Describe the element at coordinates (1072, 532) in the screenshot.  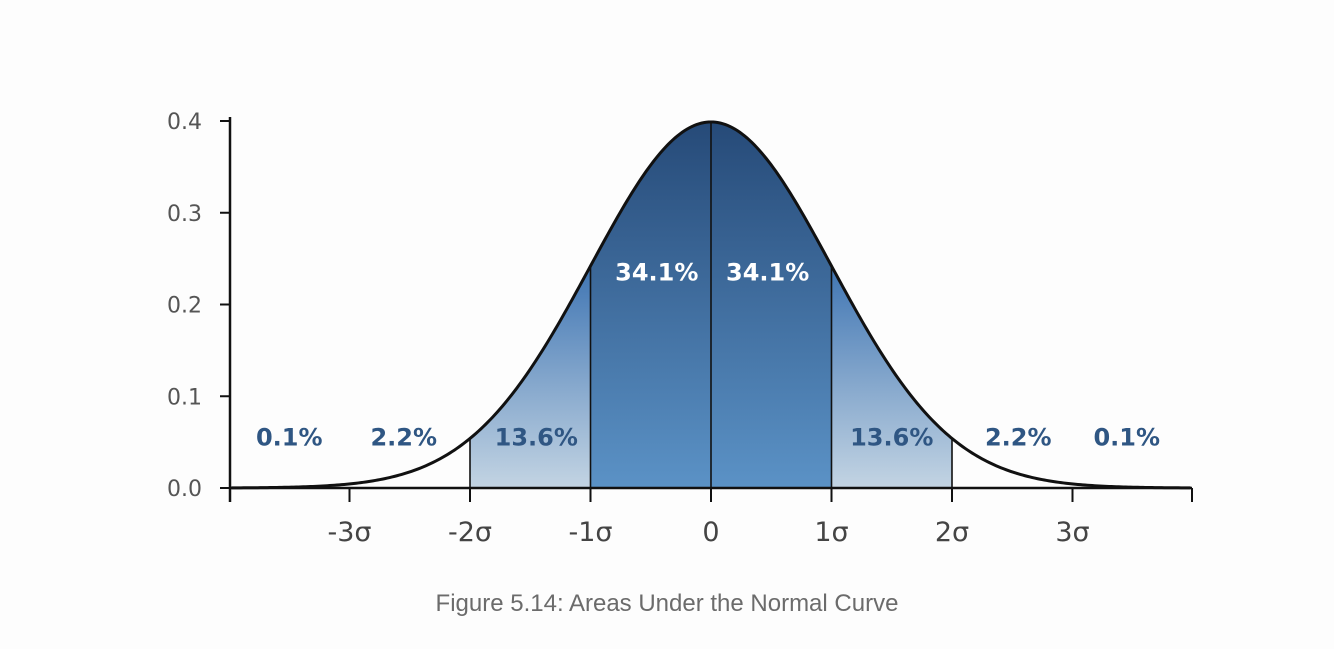
I see `x-tick-label: 3σ` at that location.